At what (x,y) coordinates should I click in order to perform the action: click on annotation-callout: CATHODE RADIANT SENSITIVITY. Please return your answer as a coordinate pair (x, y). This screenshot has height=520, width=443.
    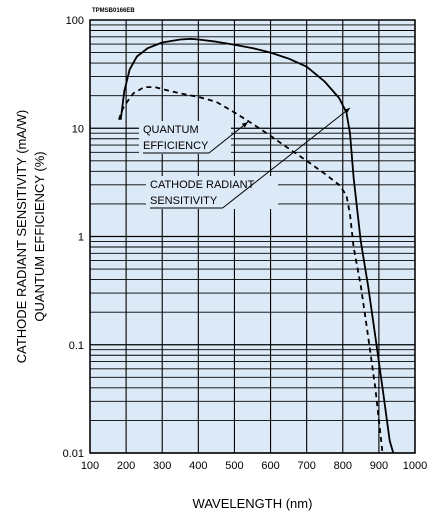
    Looking at the image, I should click on (248, 158).